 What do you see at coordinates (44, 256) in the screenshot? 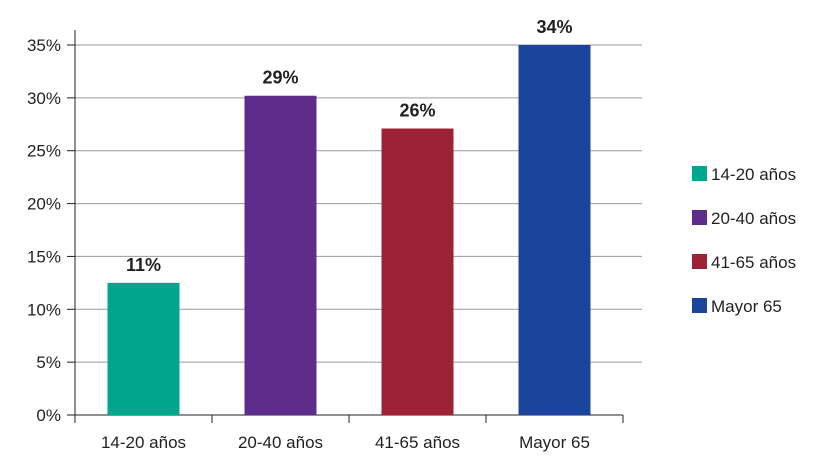
I see `y-tick-label: 15%` at bounding box center [44, 256].